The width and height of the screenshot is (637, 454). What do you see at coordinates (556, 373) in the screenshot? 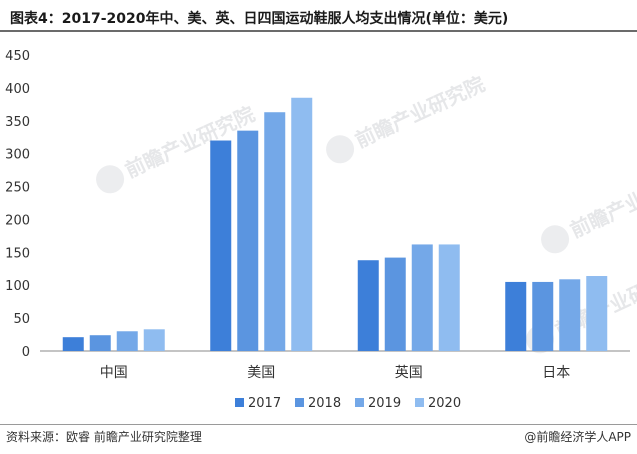
I see `x-tick-label: 日本` at bounding box center [556, 373].